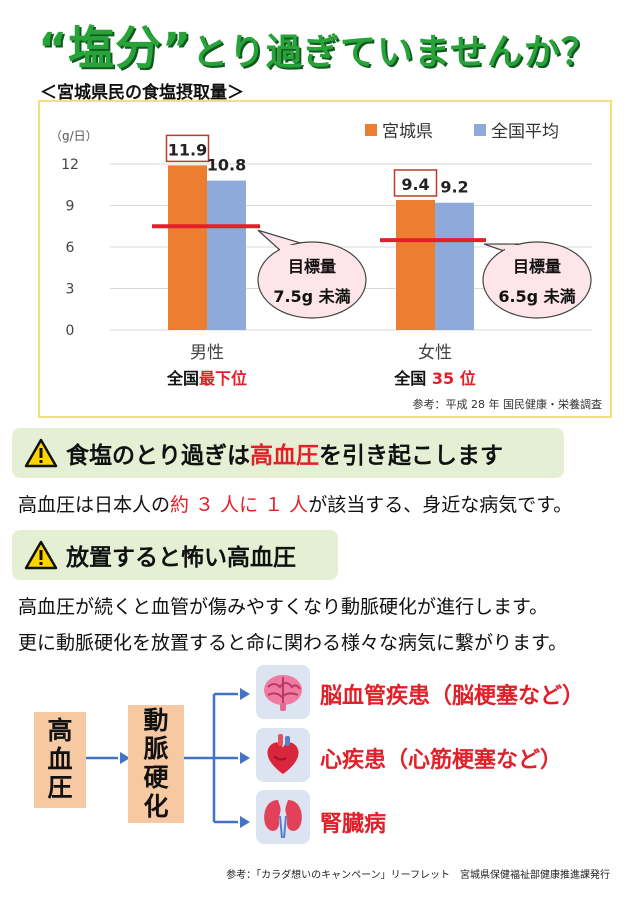 The height and width of the screenshot is (900, 636). Describe the element at coordinates (53, 49) in the screenshot. I see `title-quote-open: “` at that location.